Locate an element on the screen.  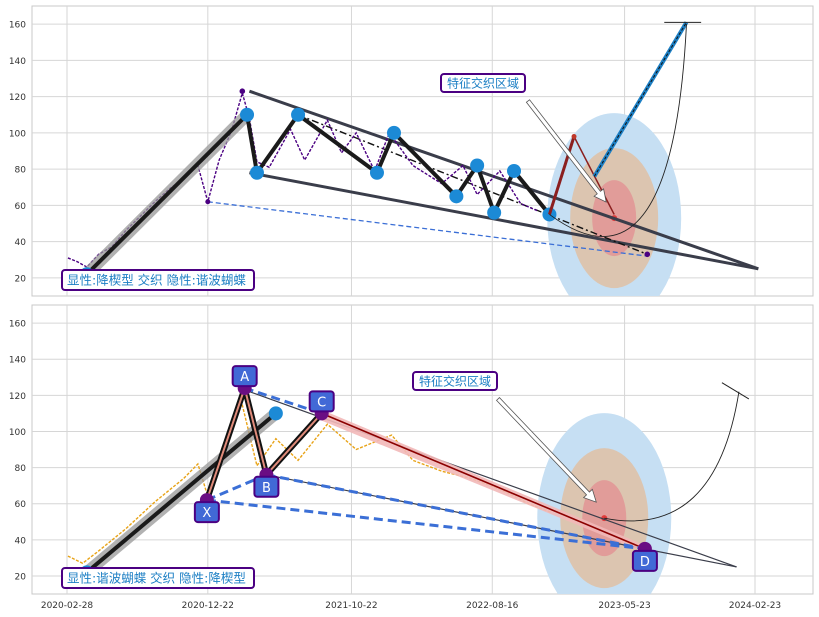
x-tick-label: 2024-02-23 is located at coordinates (755, 606).